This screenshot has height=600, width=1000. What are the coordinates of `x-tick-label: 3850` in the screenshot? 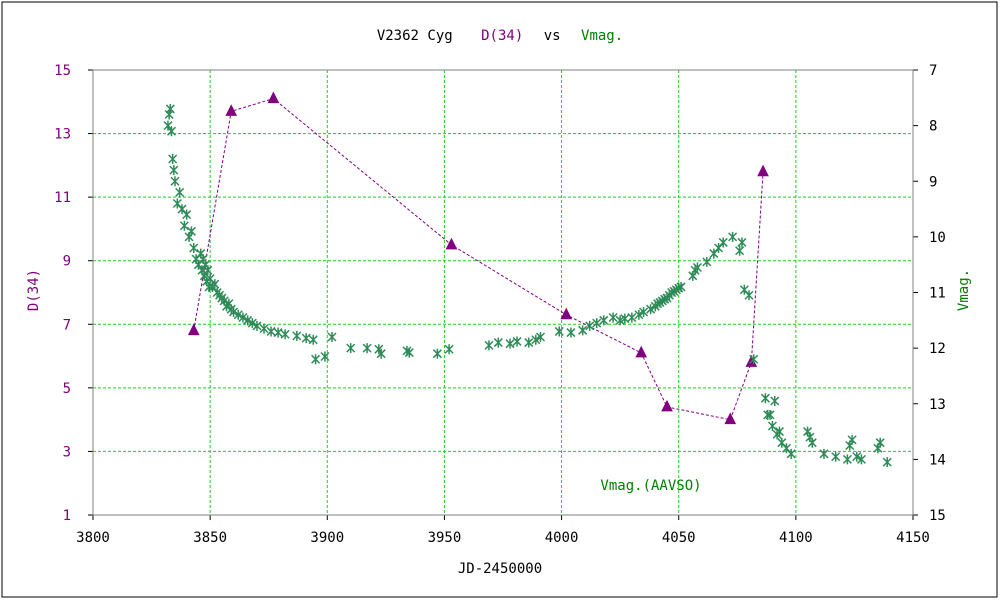 It's located at (210, 538).